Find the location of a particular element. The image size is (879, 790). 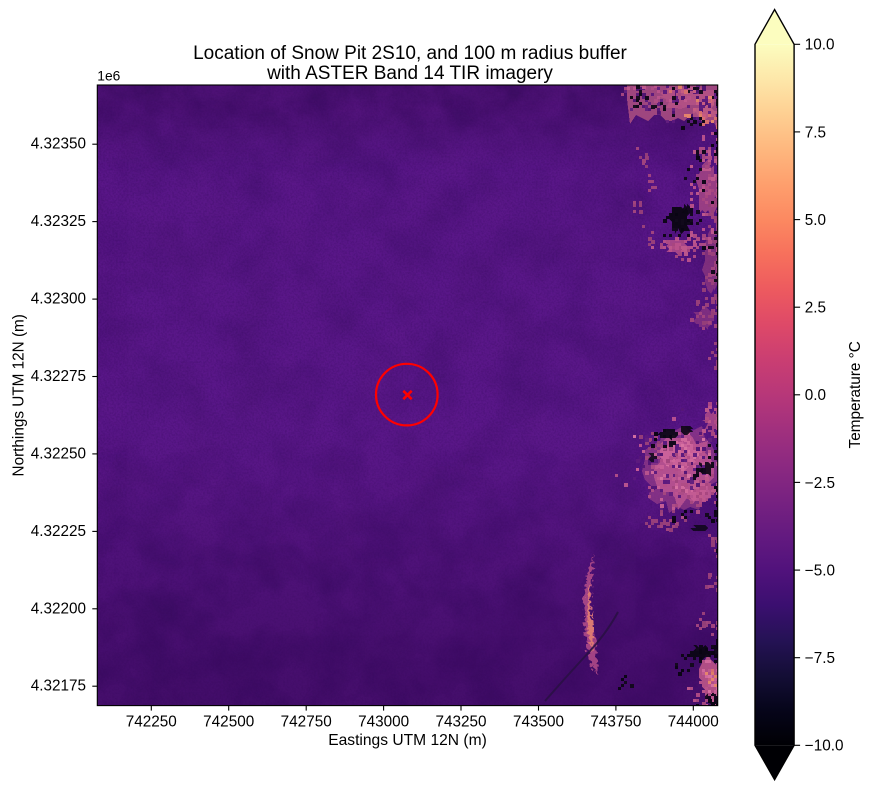

svg-text: 4.32200 is located at coordinates (58, 608).